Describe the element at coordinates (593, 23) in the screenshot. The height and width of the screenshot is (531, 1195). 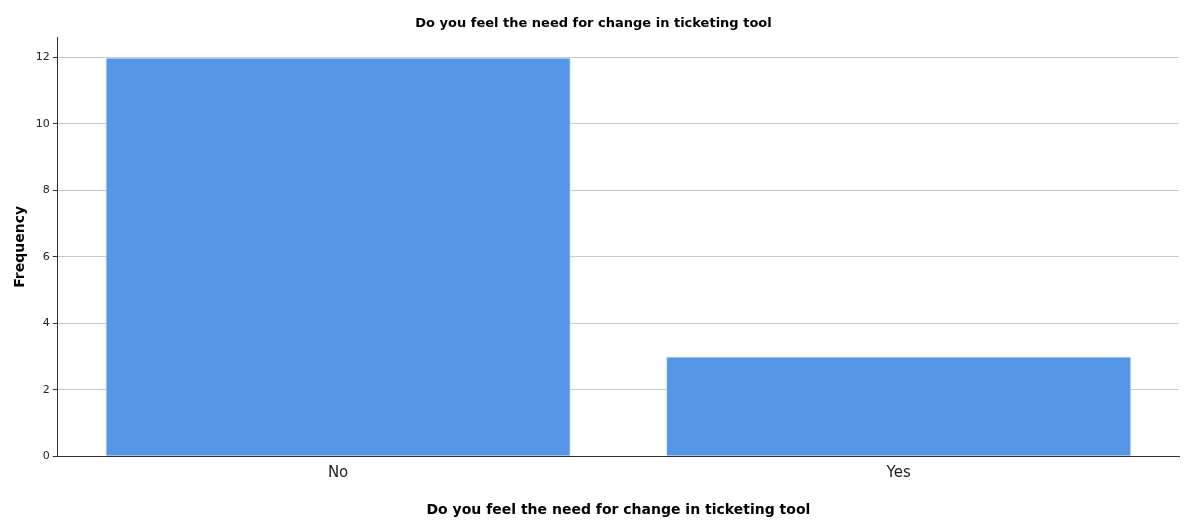
I see `chart-title: Do you feel the need for change in ticketing tool` at that location.